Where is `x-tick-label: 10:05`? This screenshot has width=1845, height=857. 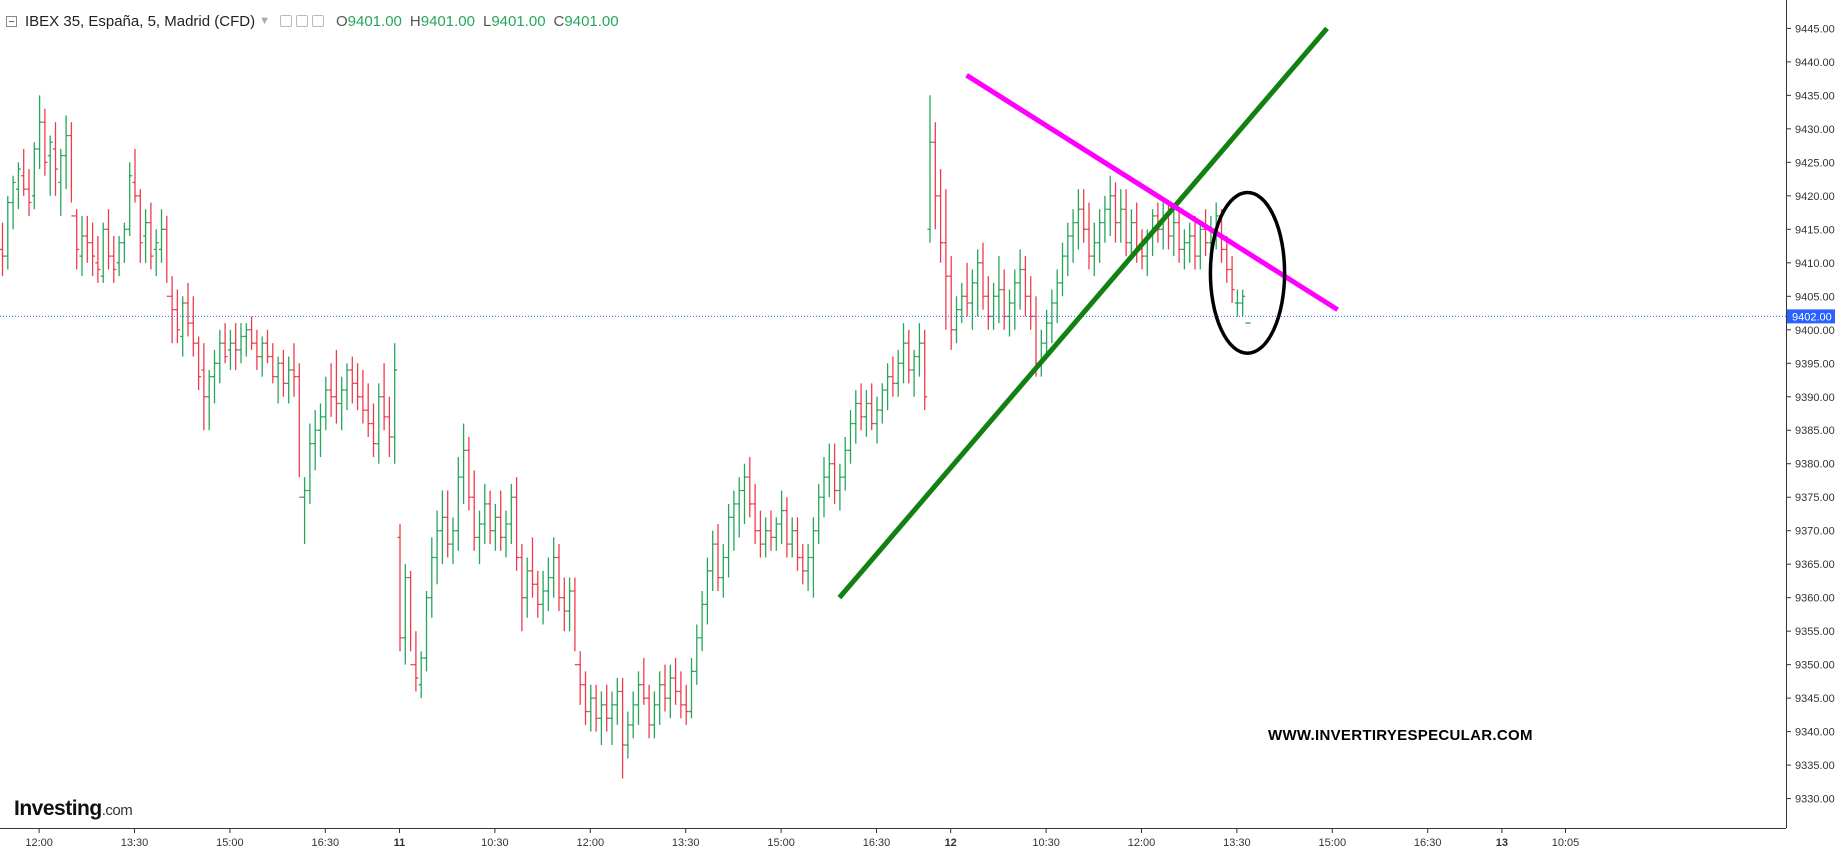
x-tick-label: 10:05 is located at coordinates (1566, 843).